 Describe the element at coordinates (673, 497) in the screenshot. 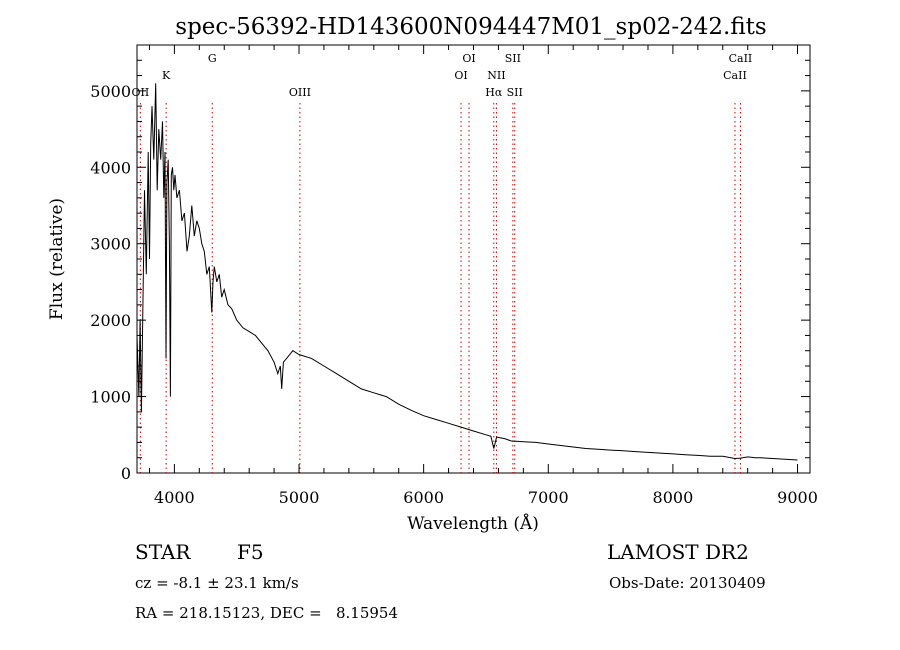

I see `x-tick-label: 8000` at that location.